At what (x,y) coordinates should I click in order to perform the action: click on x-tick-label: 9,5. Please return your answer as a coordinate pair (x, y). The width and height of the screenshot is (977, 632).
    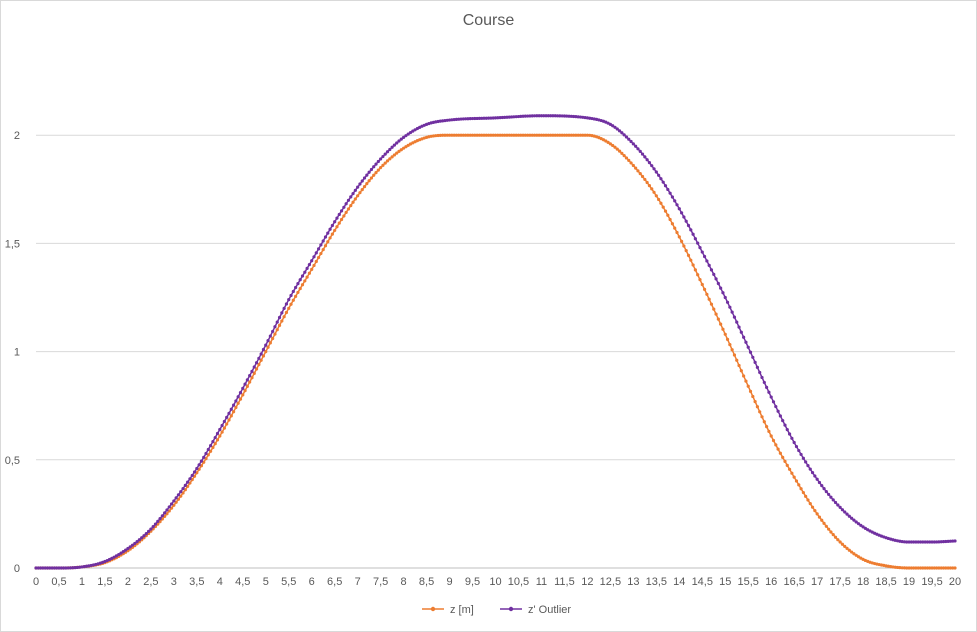
    Looking at the image, I should click on (472, 582).